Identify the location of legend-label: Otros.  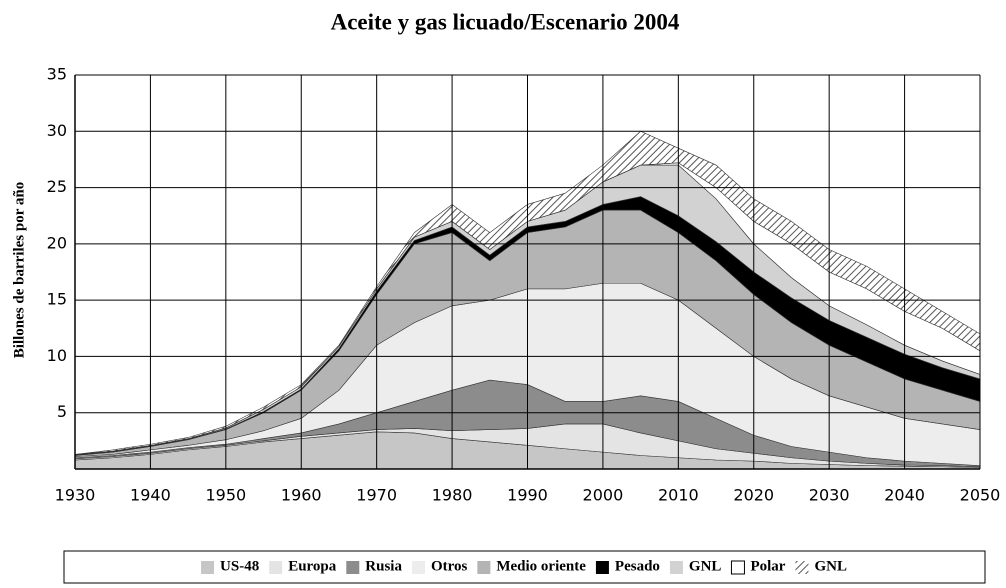
(449, 566).